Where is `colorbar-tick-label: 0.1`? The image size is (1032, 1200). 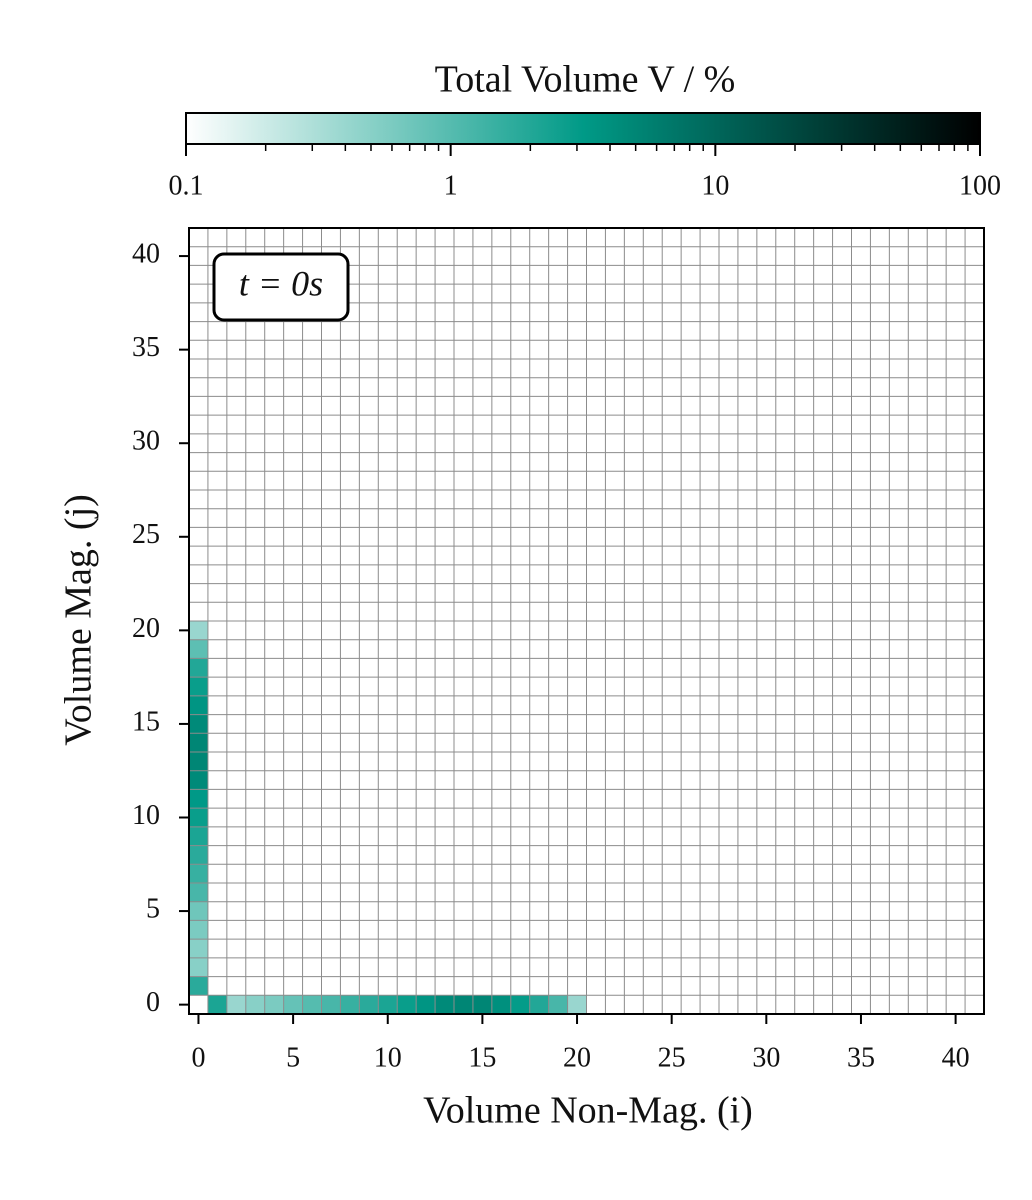 colorbar-tick-label: 0.1 is located at coordinates (186, 185).